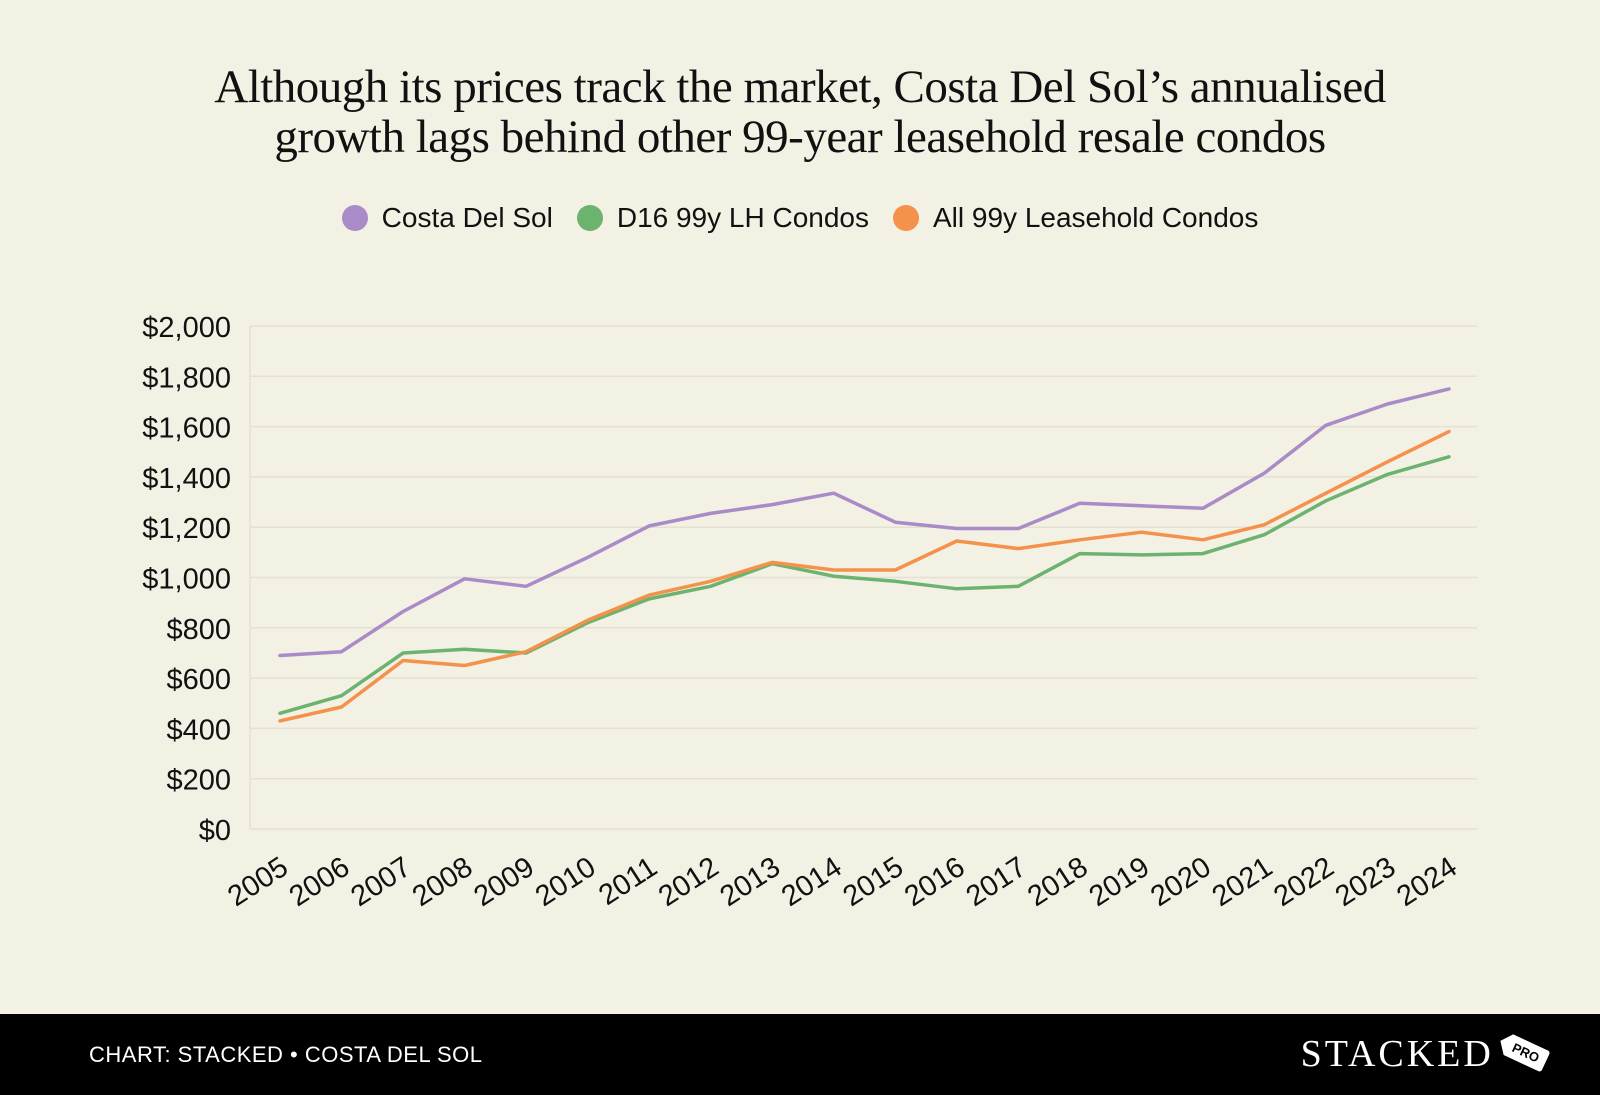 The width and height of the screenshot is (1600, 1095). Describe the element at coordinates (589, 218) in the screenshot. I see `legend-marker-d16-condos` at that location.